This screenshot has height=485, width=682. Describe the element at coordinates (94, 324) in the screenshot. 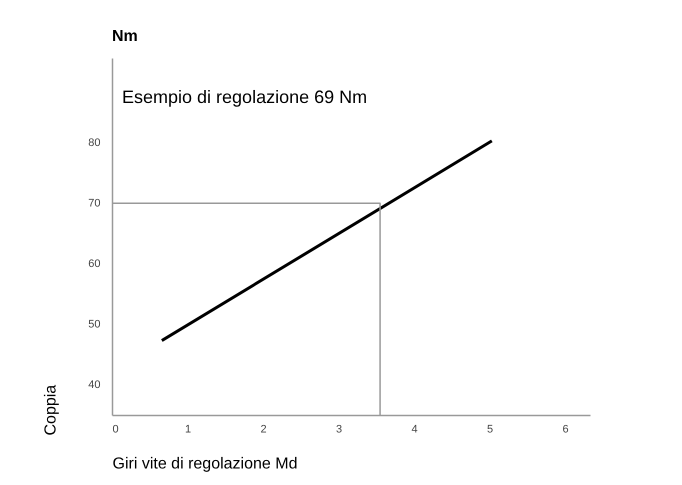

I see `y-tick-label: 50` at that location.